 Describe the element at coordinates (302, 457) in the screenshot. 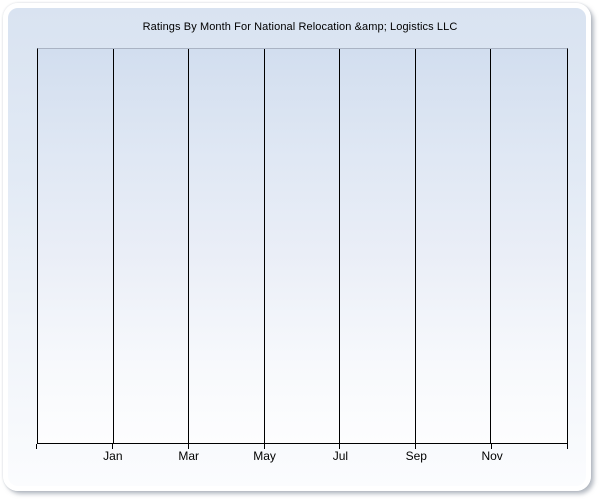

I see `x-axis-labels: Jan Mar May Jul Sep Nov` at that location.